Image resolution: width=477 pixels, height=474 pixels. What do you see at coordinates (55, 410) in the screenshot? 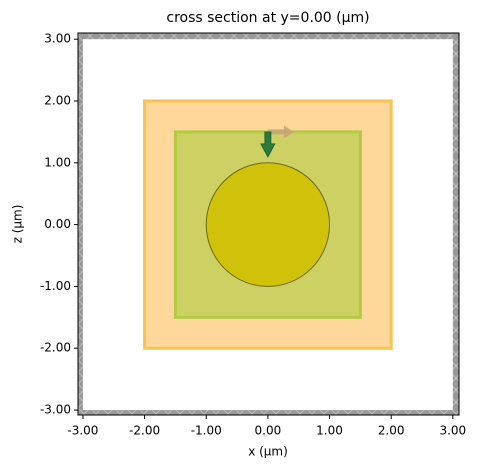
I see `y-tick-label: -3.00` at bounding box center [55, 410].